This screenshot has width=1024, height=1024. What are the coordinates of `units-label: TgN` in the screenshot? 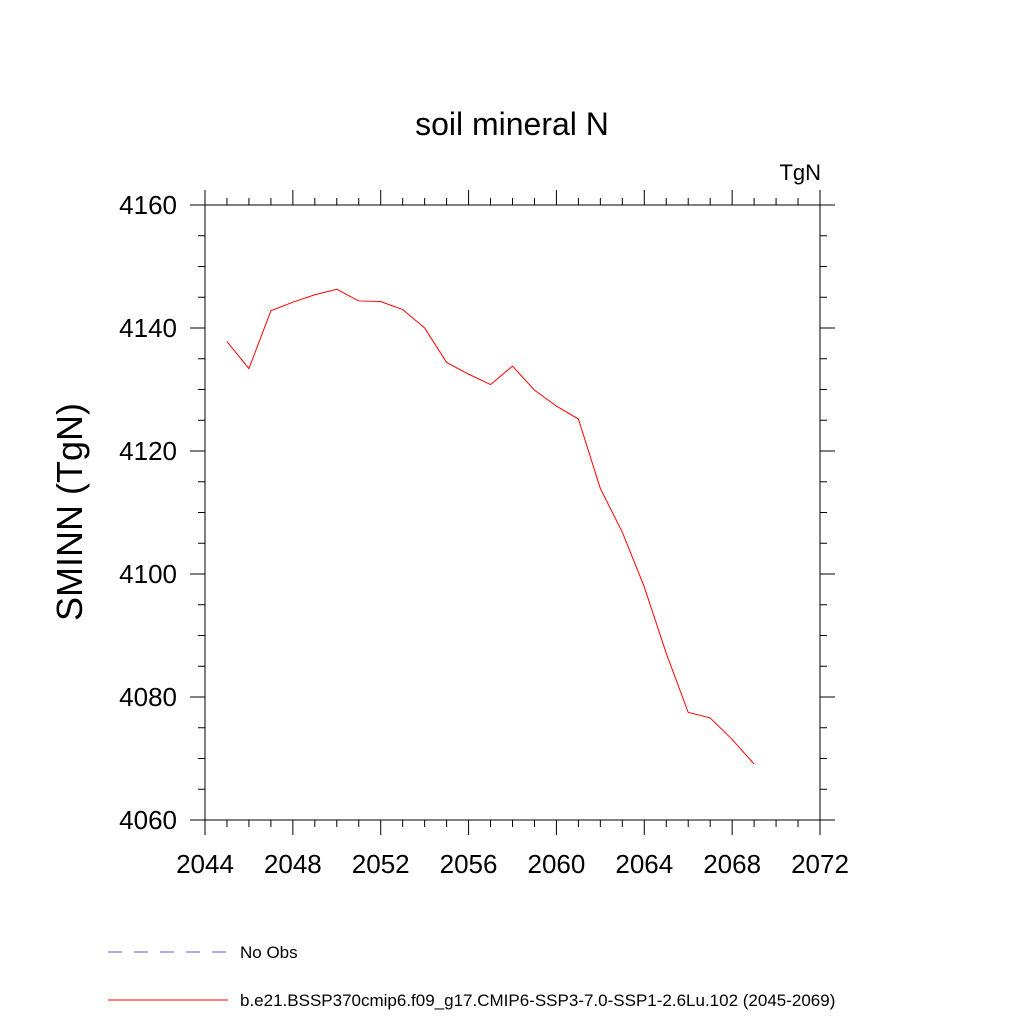 It's located at (800, 172).